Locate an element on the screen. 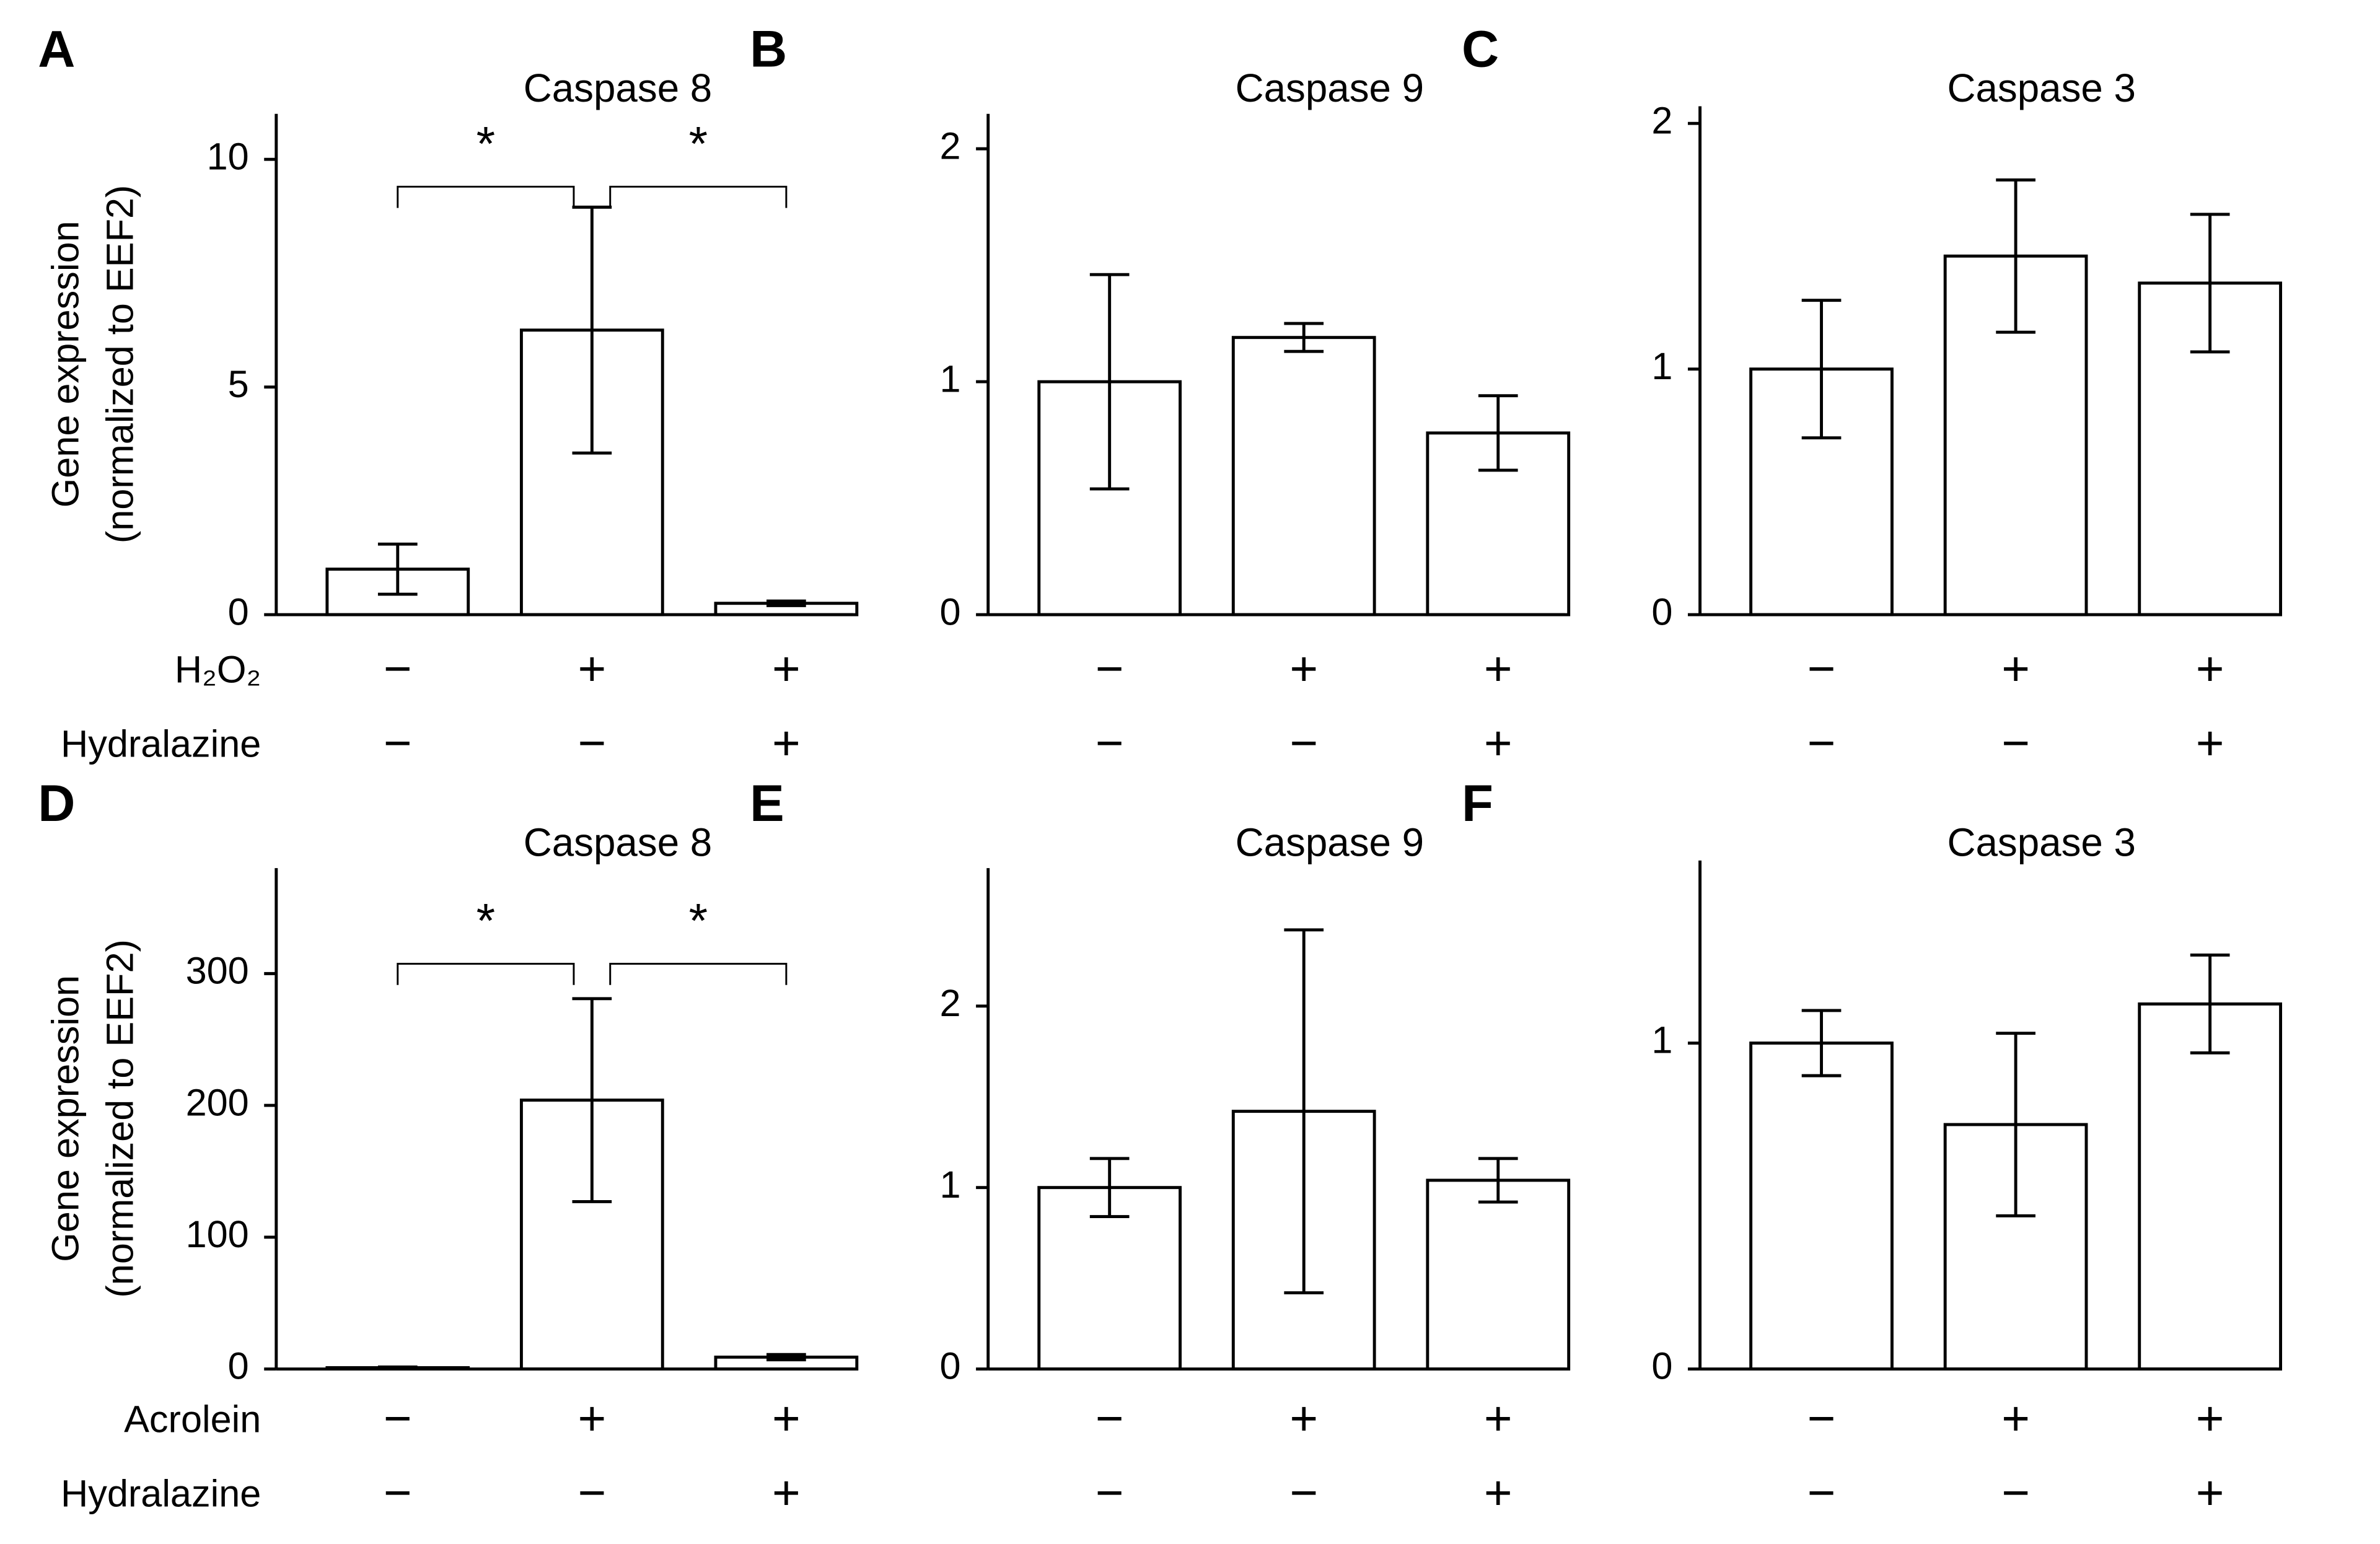 The height and width of the screenshot is (1544, 2380). panel-label: B is located at coordinates (768, 49).